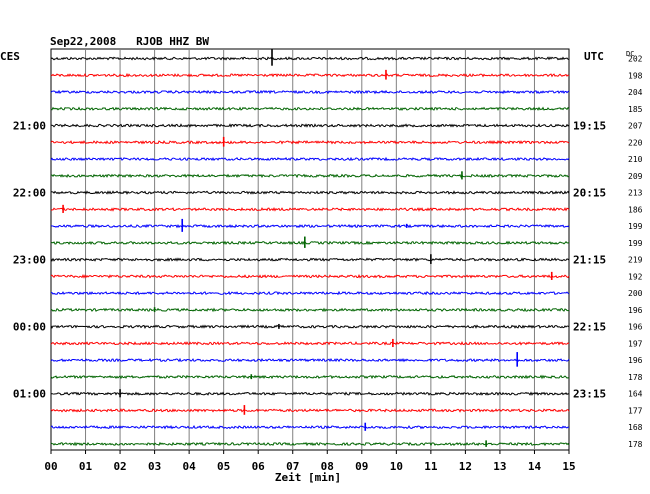  What do you see at coordinates (635, 209) in the screenshot?
I see `dc-value-9: 186` at bounding box center [635, 209].